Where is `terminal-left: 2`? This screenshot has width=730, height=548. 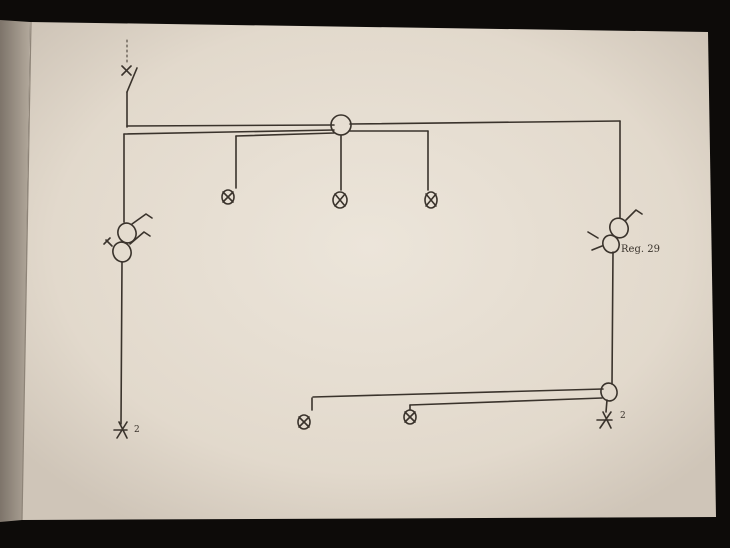 terminal-left: 2 is located at coordinates (126, 430).